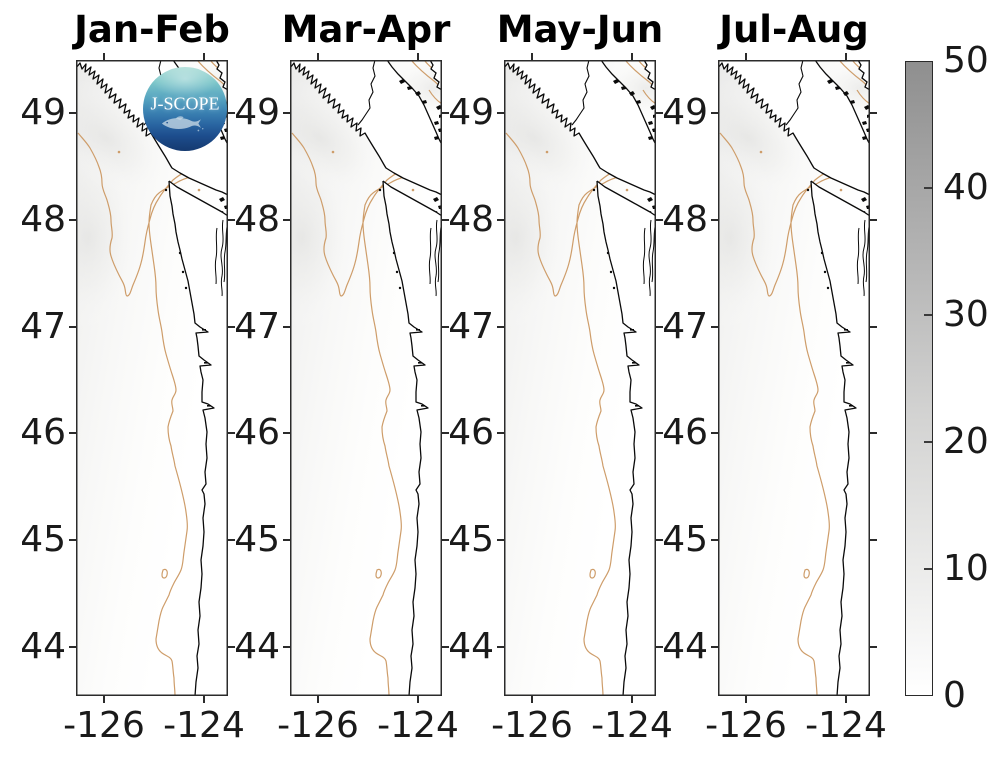 The height and width of the screenshot is (768, 1000). I want to click on colorbar-tick-label: 10, so click(966, 568).